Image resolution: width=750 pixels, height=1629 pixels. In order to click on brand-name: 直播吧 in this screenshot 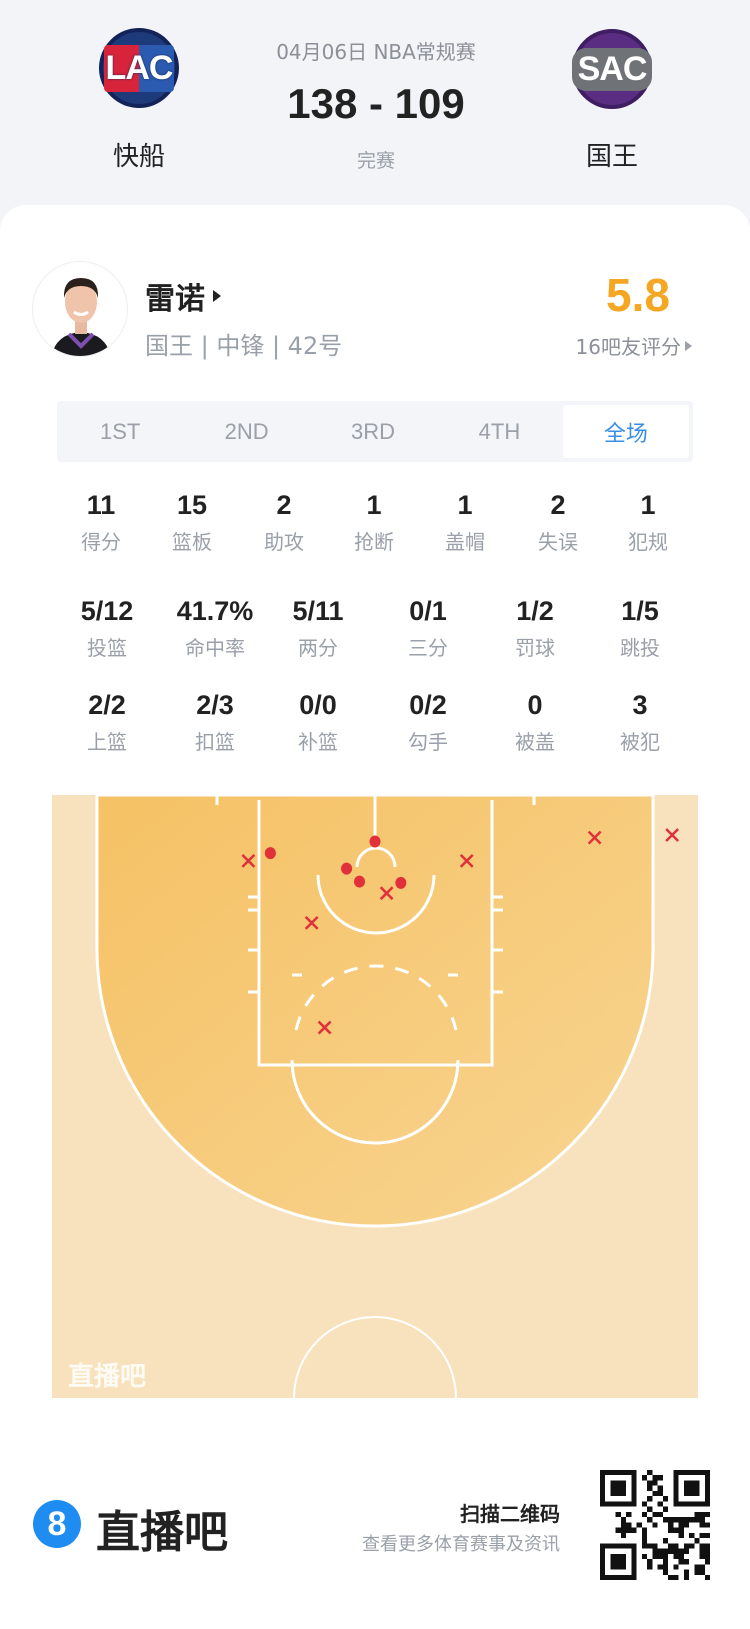, I will do `click(162, 1532)`.